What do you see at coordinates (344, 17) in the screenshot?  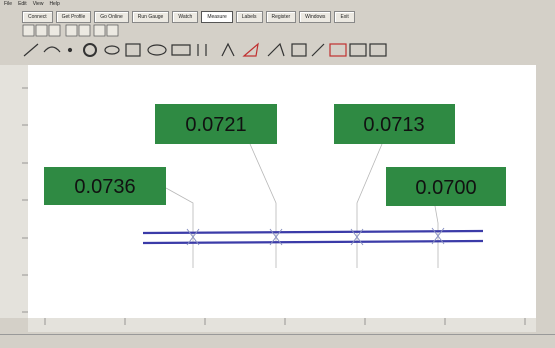 I see `toolbar-button: Exit` at bounding box center [344, 17].